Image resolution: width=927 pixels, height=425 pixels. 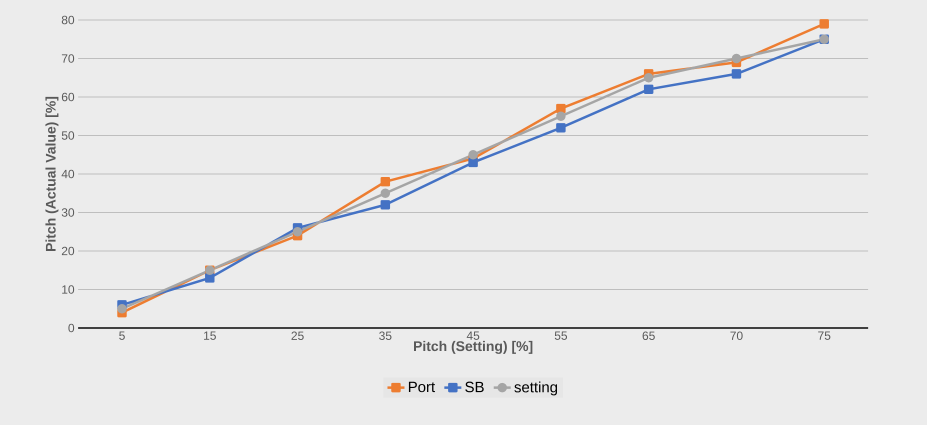 I want to click on y-axis-title: Pitch (Actual Value) [%], so click(x=51, y=173).